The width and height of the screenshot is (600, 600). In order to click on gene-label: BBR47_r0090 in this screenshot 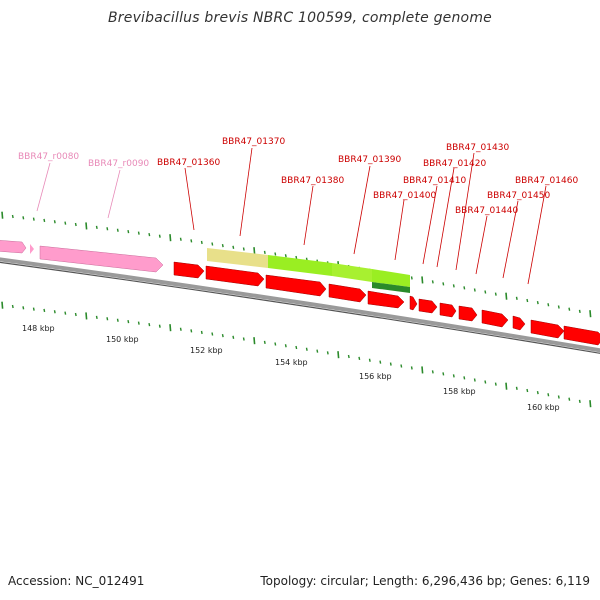, I will do `click(118, 164)`.